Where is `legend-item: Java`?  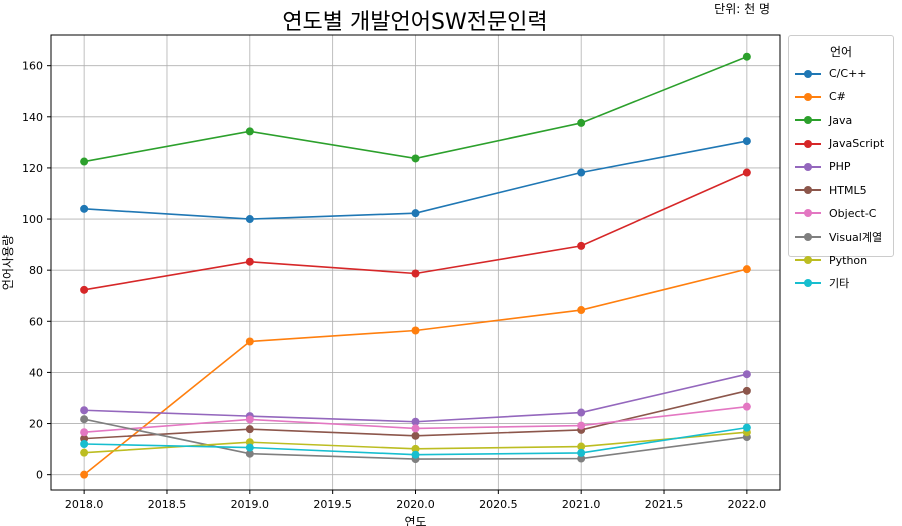
legend-item: Java is located at coordinates (841, 120).